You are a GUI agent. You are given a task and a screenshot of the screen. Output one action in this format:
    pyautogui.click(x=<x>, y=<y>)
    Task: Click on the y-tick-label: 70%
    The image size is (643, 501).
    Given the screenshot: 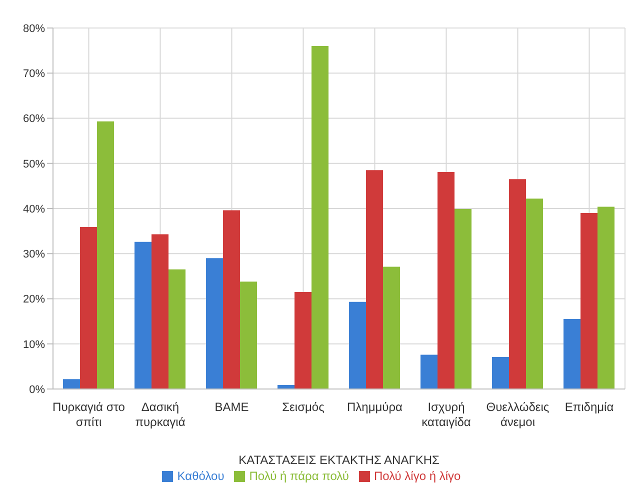 What is the action you would take?
    pyautogui.click(x=34, y=74)
    